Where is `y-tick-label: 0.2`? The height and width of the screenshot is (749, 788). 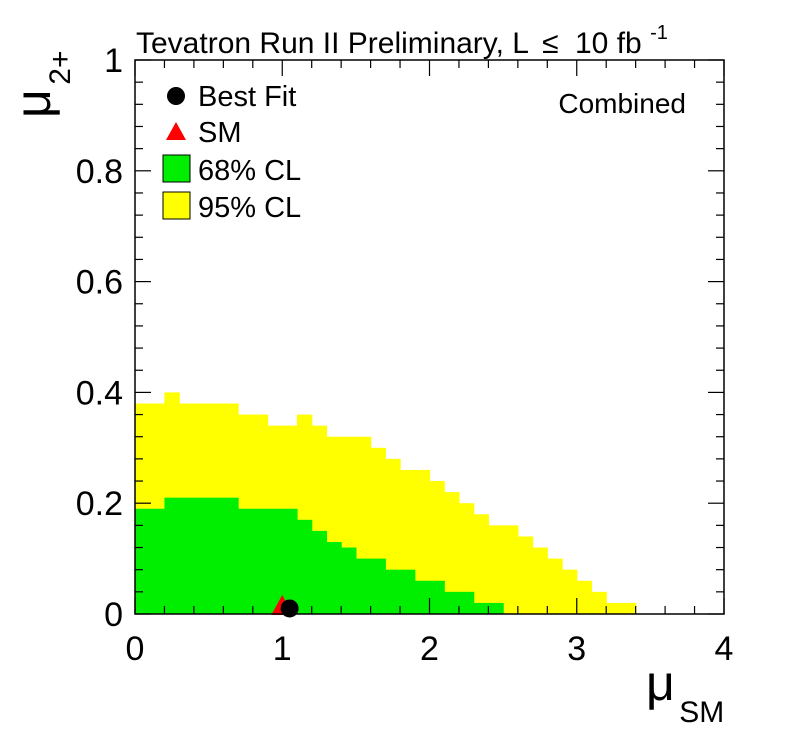 y-tick-label: 0.2 is located at coordinates (99, 504).